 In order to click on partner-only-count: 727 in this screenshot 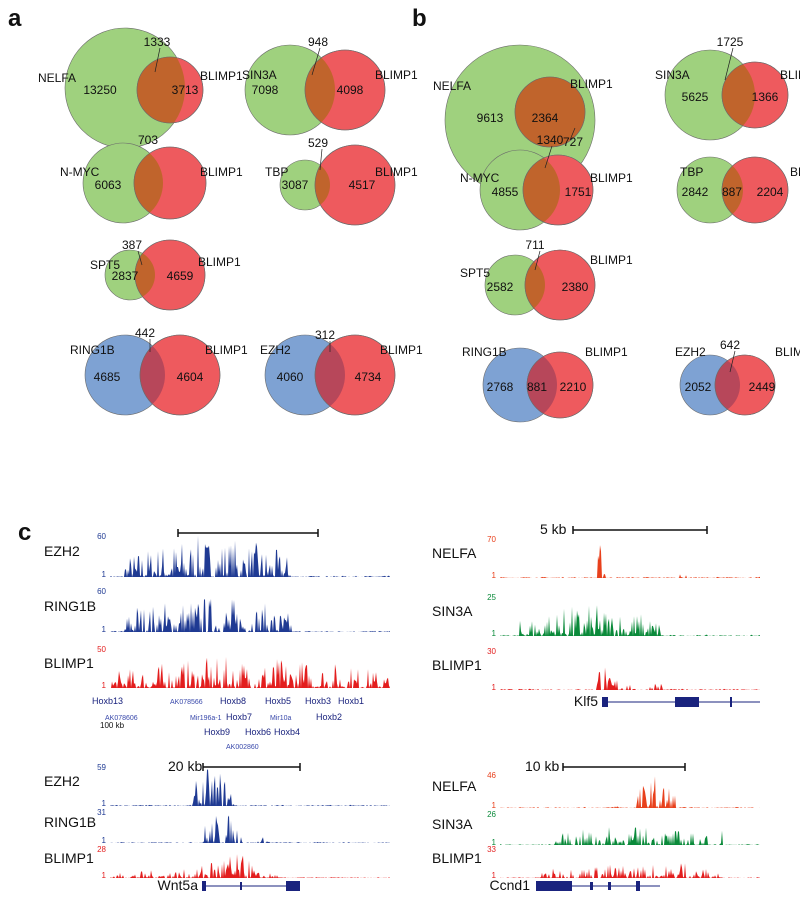, I will do `click(573, 142)`.